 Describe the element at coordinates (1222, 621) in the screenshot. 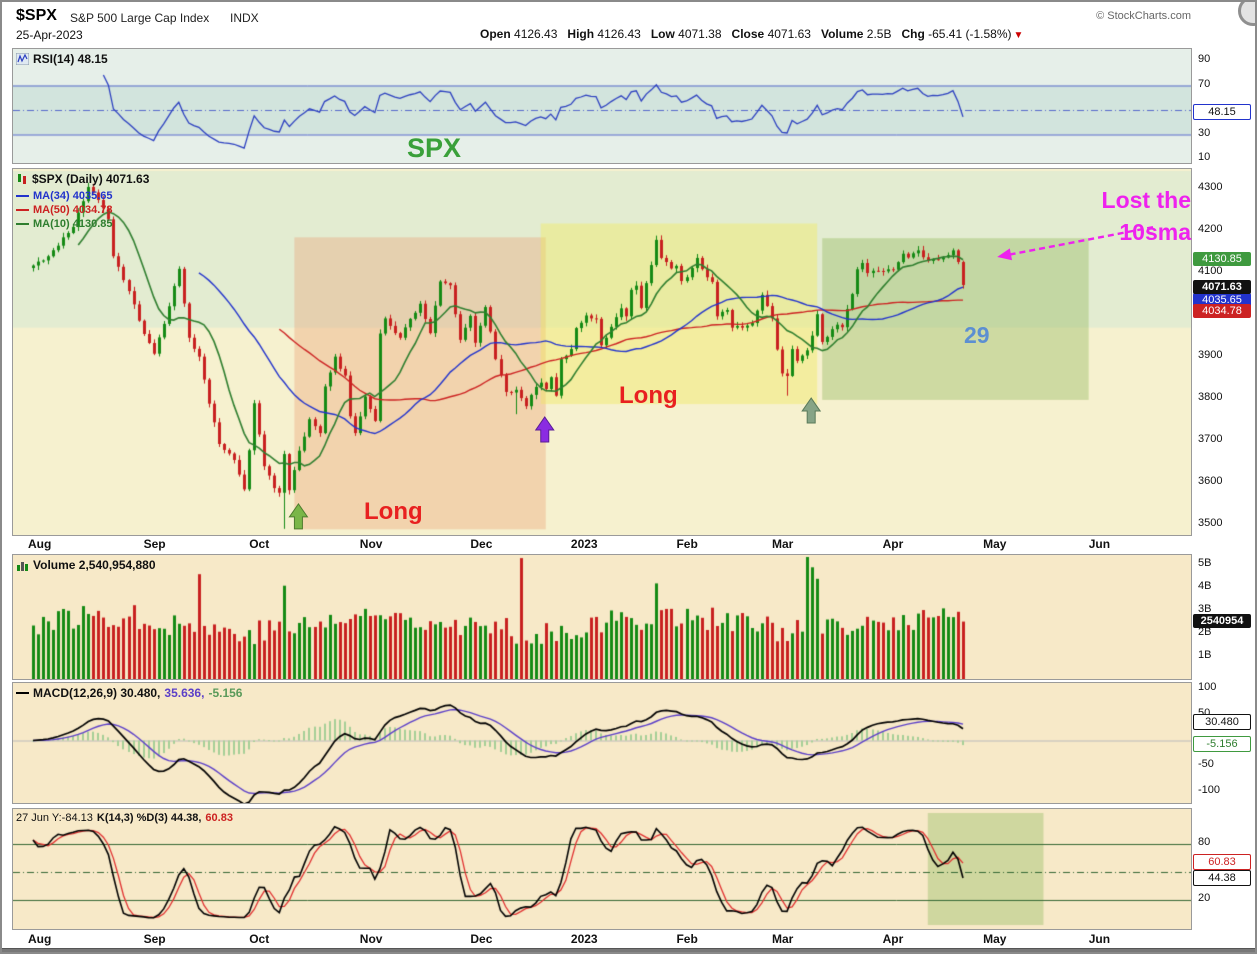

I see `volume-value-box: 2540954` at that location.